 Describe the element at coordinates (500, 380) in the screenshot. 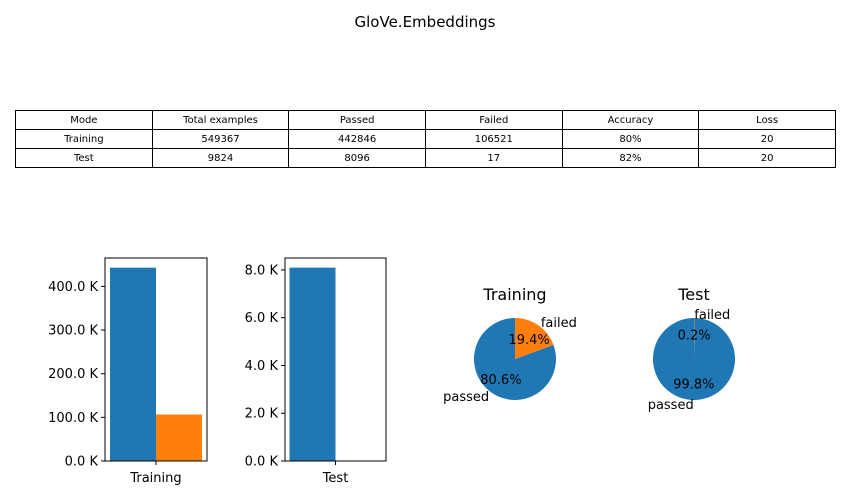

I see `pie-pct-label: 80.6%` at that location.